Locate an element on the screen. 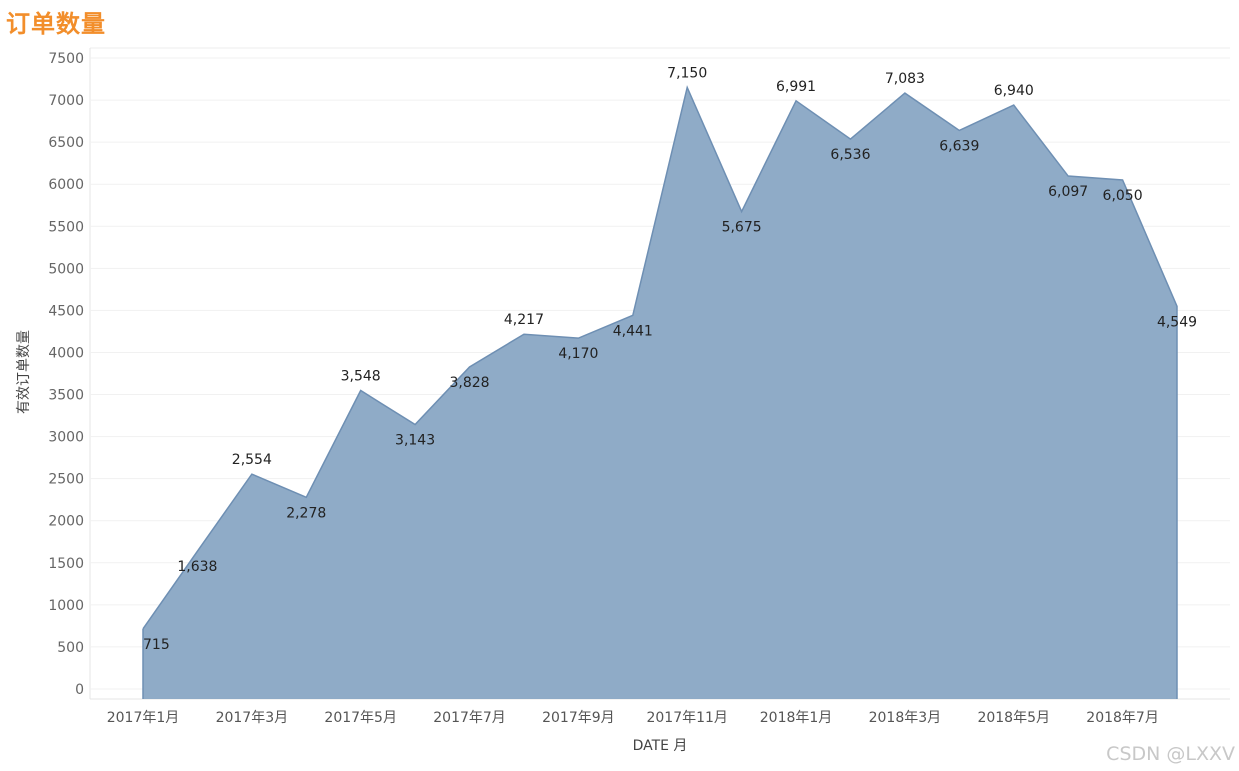  y-tick-label: 4000 is located at coordinates (66, 353).